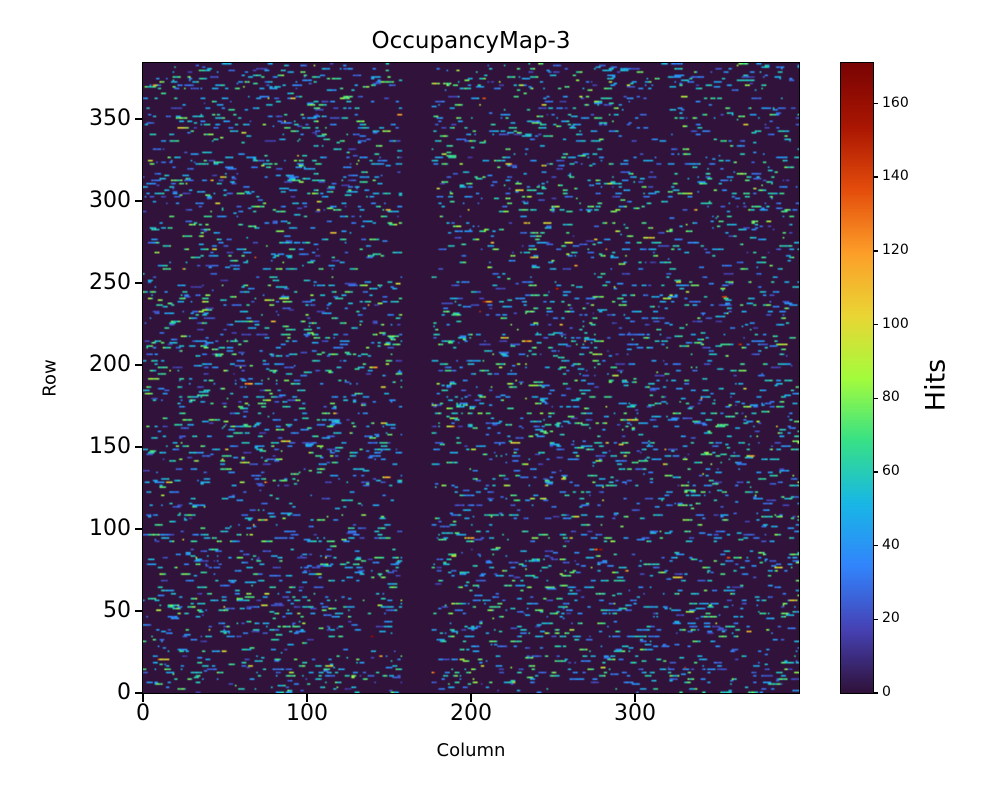 This screenshot has width=1000, height=800. I want to click on colorbar, so click(857, 378).